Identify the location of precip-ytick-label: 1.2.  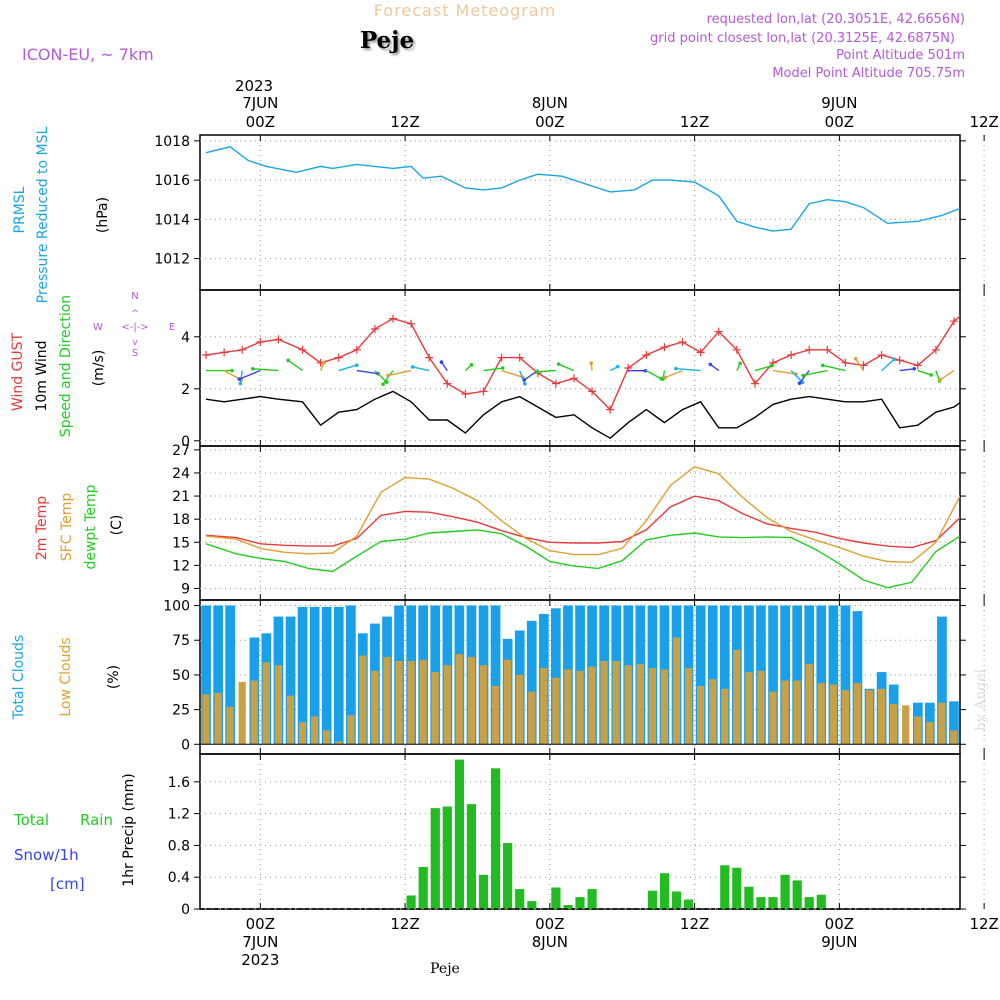
(179, 815).